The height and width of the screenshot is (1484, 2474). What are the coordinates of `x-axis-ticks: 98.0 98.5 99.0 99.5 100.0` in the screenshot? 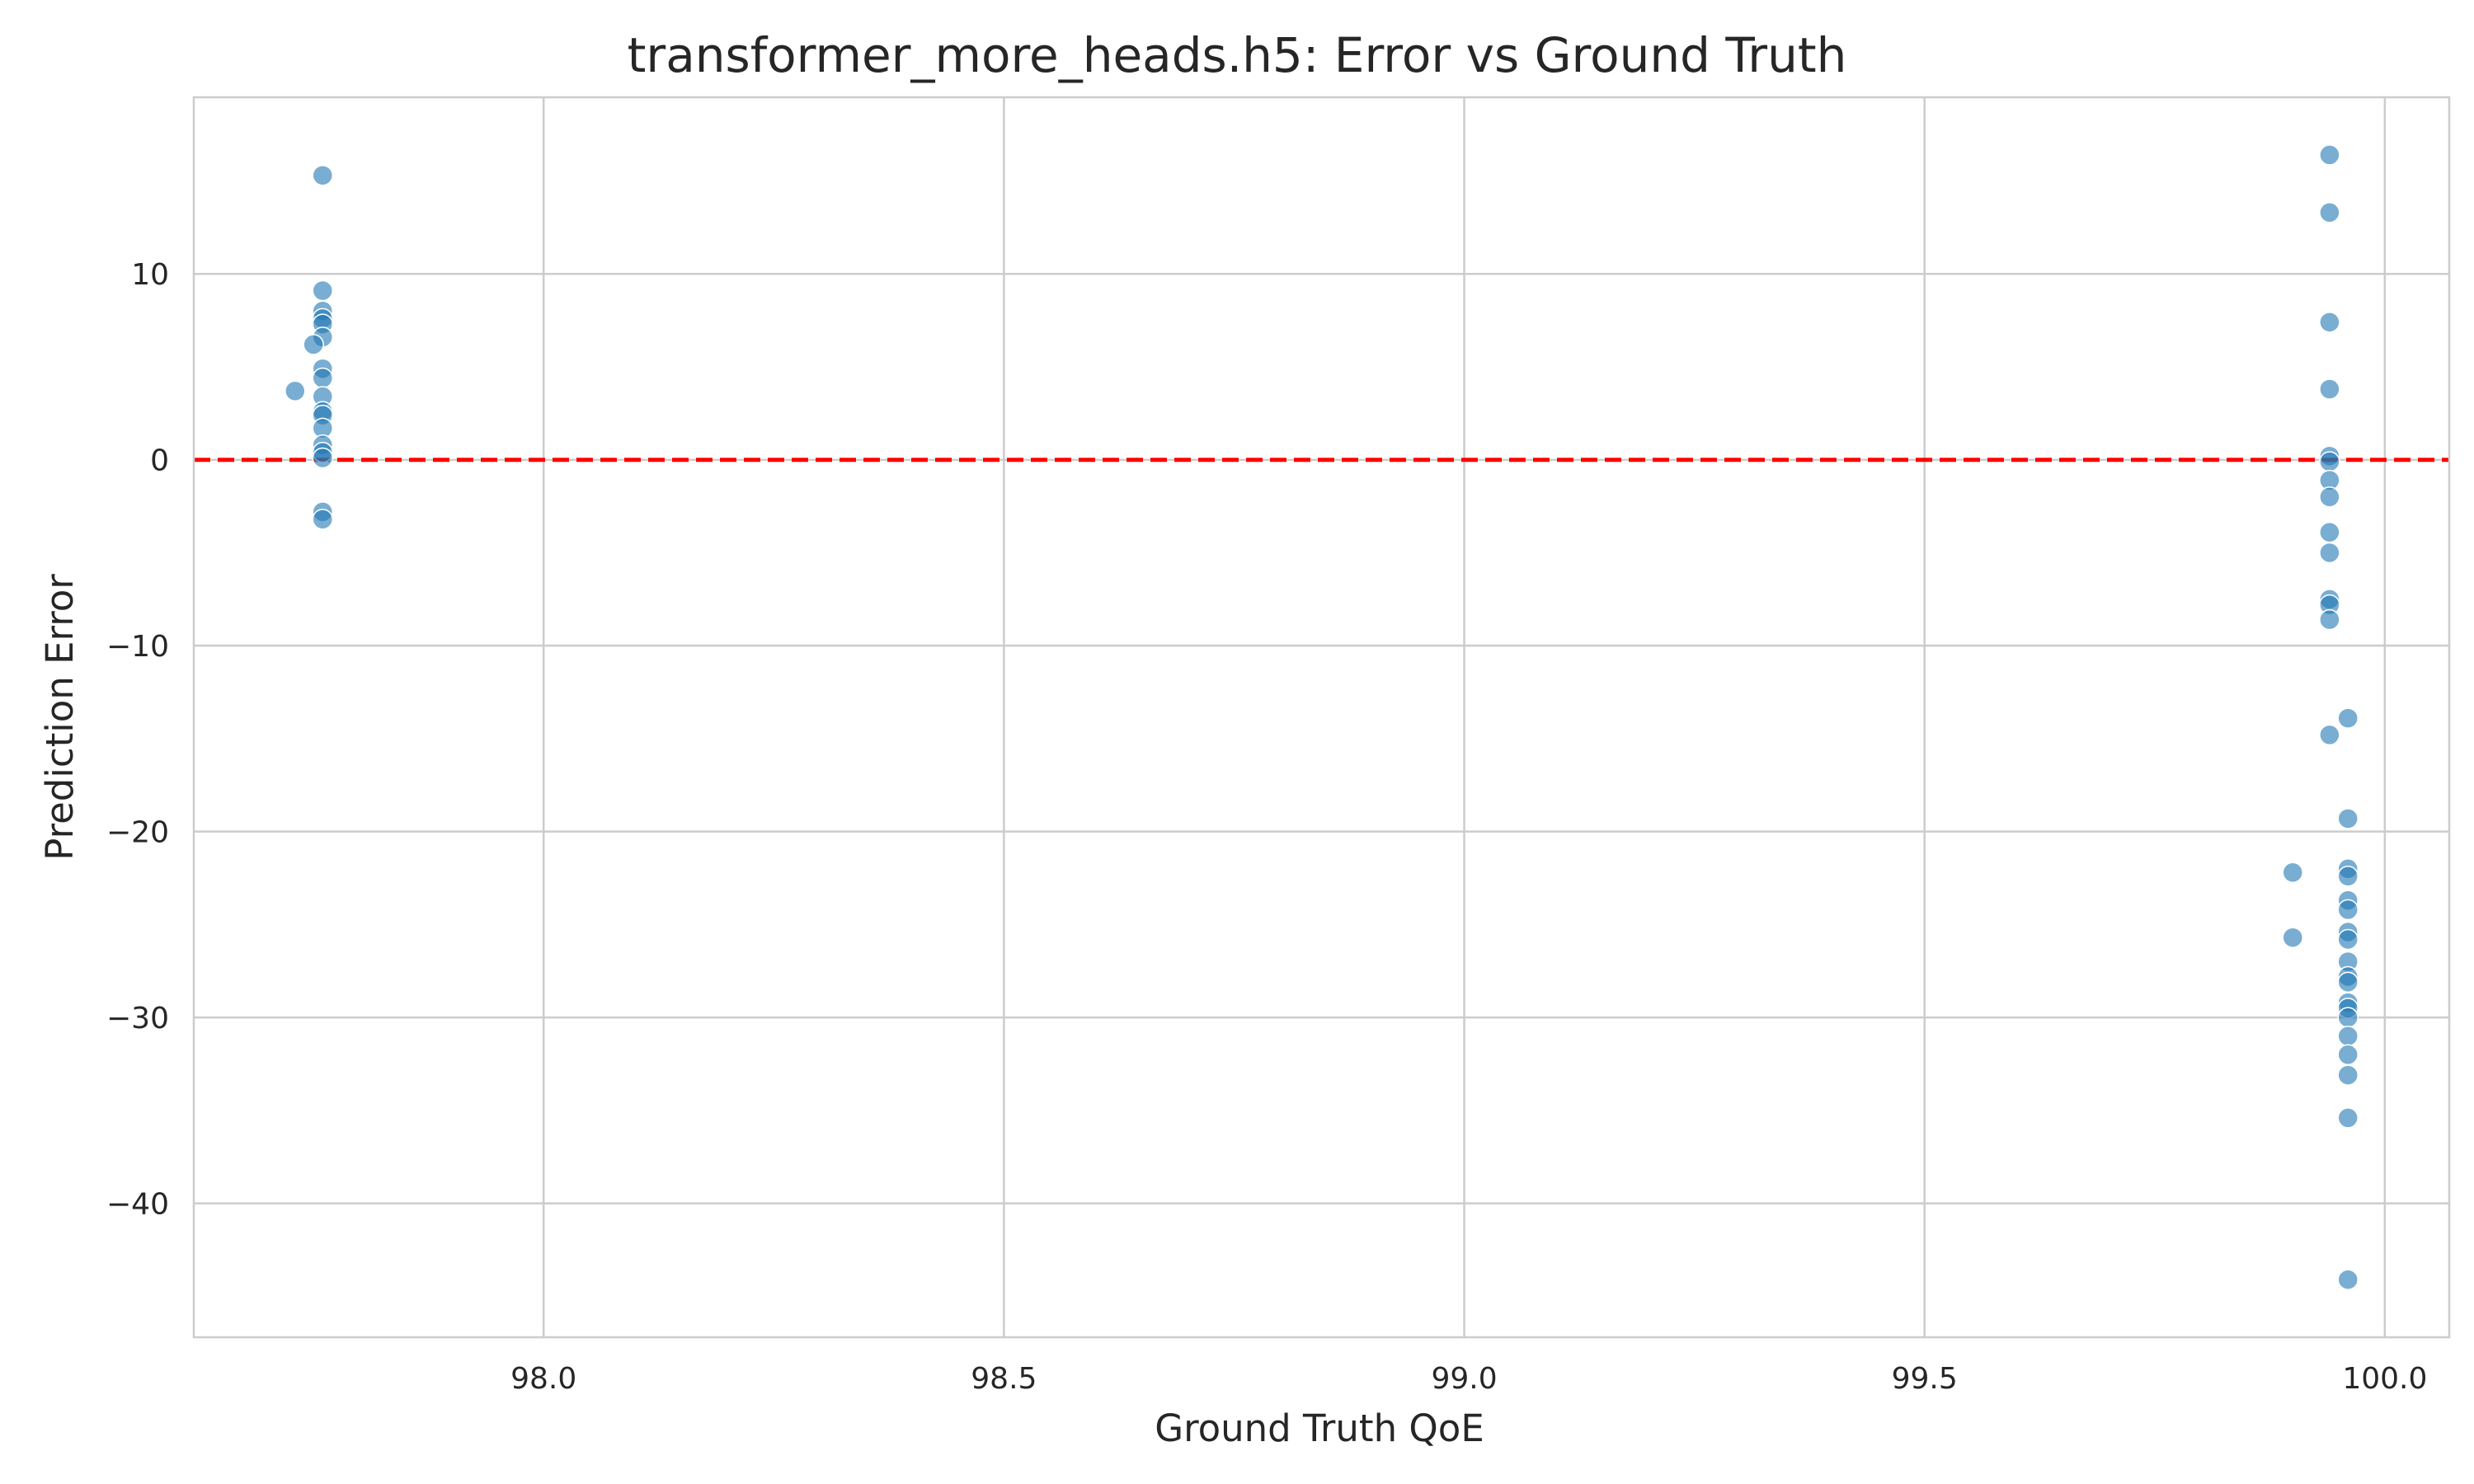 It's located at (1468, 1379).